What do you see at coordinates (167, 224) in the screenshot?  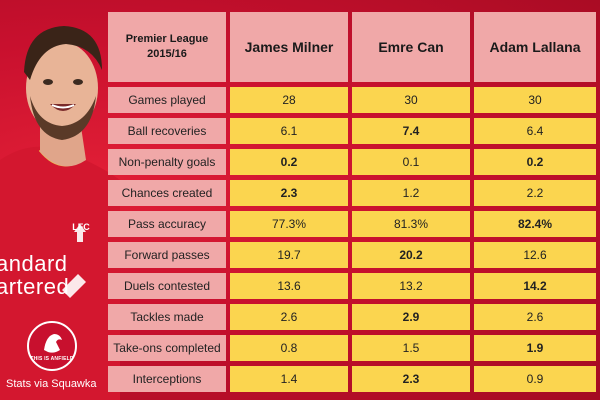 I see `stat-label: Pass accuracy` at bounding box center [167, 224].